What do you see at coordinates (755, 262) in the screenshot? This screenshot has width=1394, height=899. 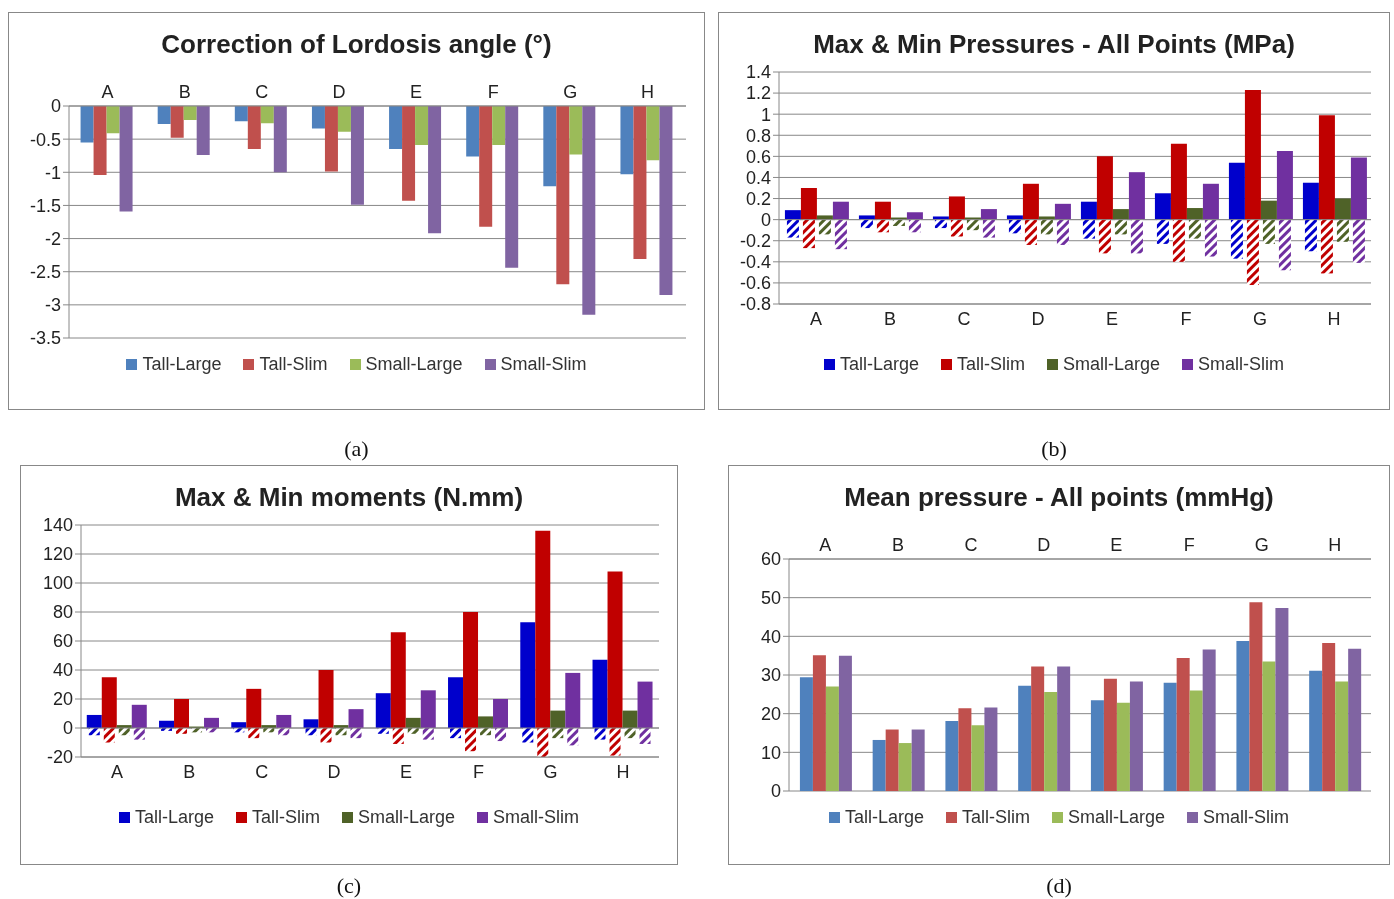 I see `y-tick-label: -0.4` at bounding box center [755, 262].